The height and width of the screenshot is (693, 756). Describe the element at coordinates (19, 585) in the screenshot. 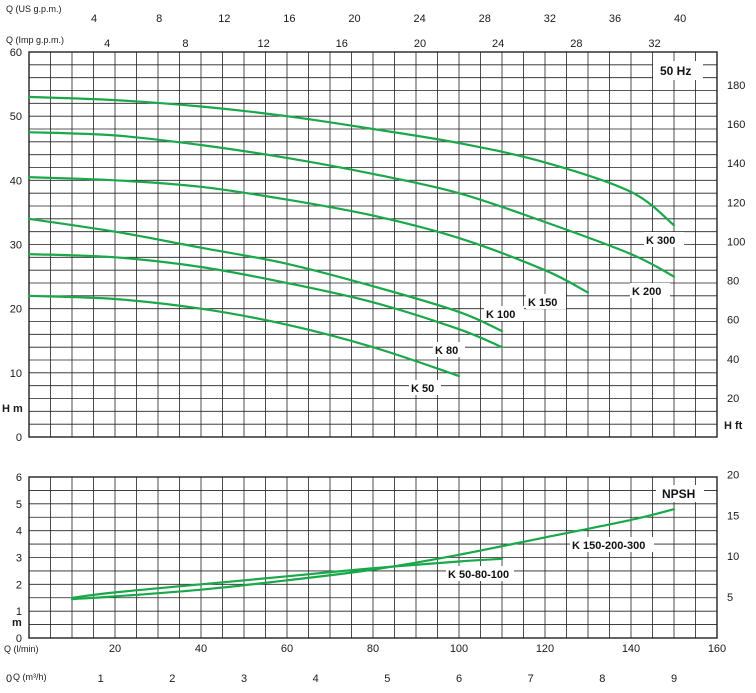

I see `y-tick-label: 2` at that location.